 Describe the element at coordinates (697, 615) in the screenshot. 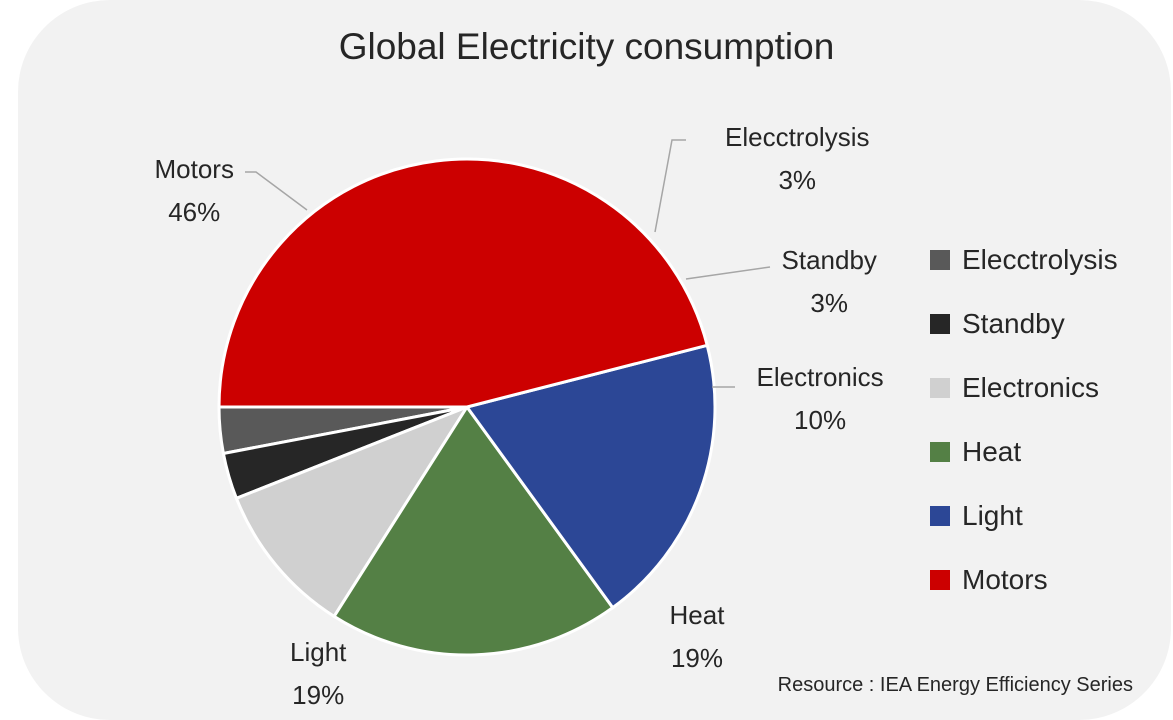

I see `data-label-name: Heat` at that location.